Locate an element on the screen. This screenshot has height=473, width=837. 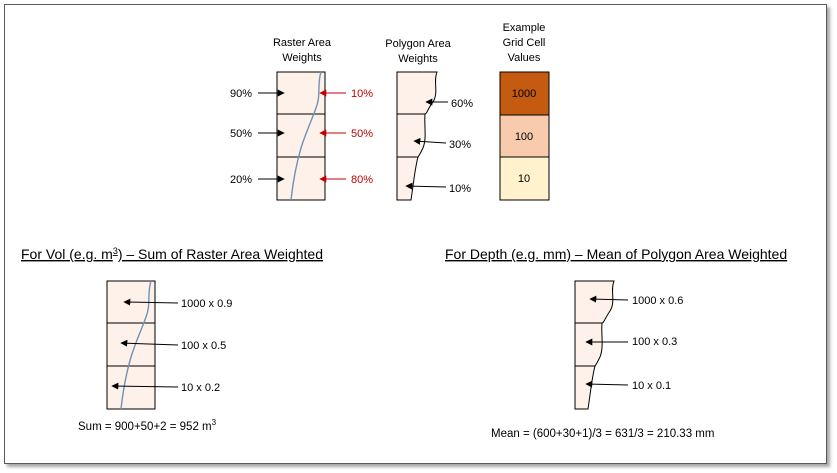
raster-grid-top is located at coordinates (301, 136).